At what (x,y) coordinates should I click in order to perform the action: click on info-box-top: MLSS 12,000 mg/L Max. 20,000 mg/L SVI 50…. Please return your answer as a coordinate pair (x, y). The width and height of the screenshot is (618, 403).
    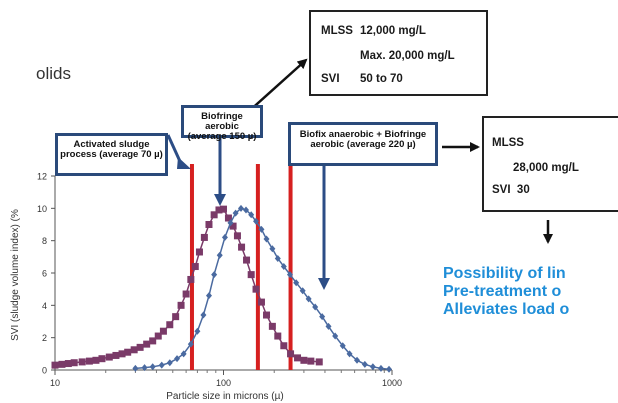
    Looking at the image, I should click on (398, 53).